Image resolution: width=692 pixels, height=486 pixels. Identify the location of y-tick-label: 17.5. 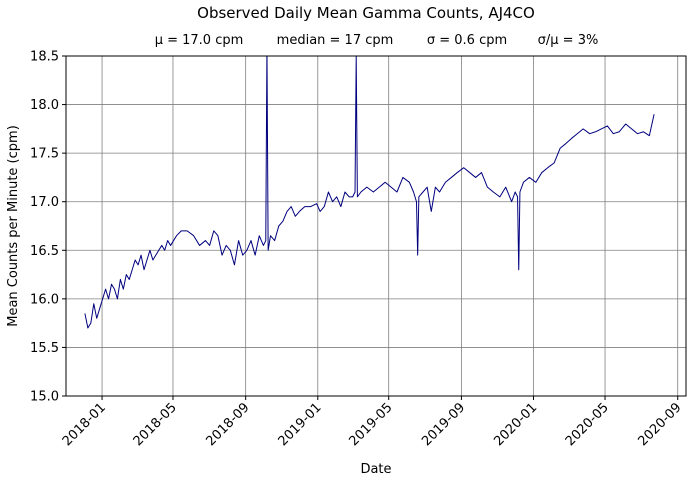
(44, 154).